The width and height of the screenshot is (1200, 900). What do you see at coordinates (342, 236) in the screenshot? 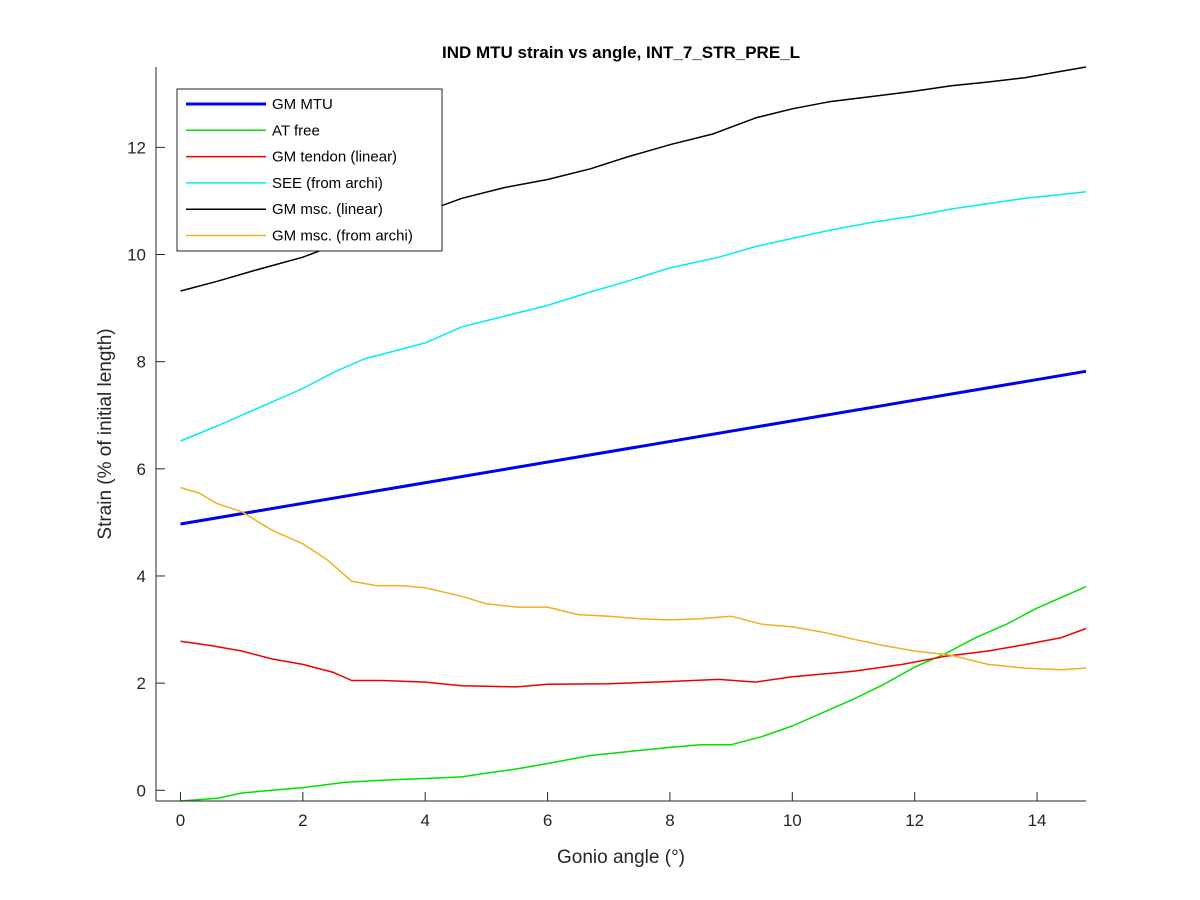
I see `legend-entry: GM msc. (from archi)` at bounding box center [342, 236].